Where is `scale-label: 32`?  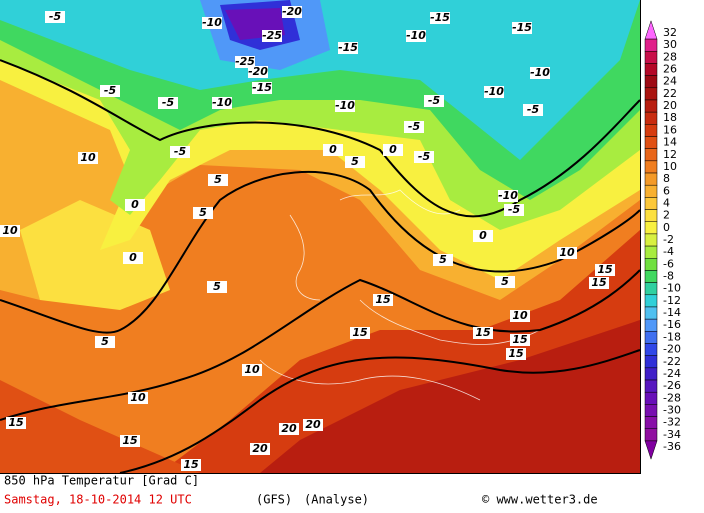
scale-label: 32 is located at coordinates (670, 32).